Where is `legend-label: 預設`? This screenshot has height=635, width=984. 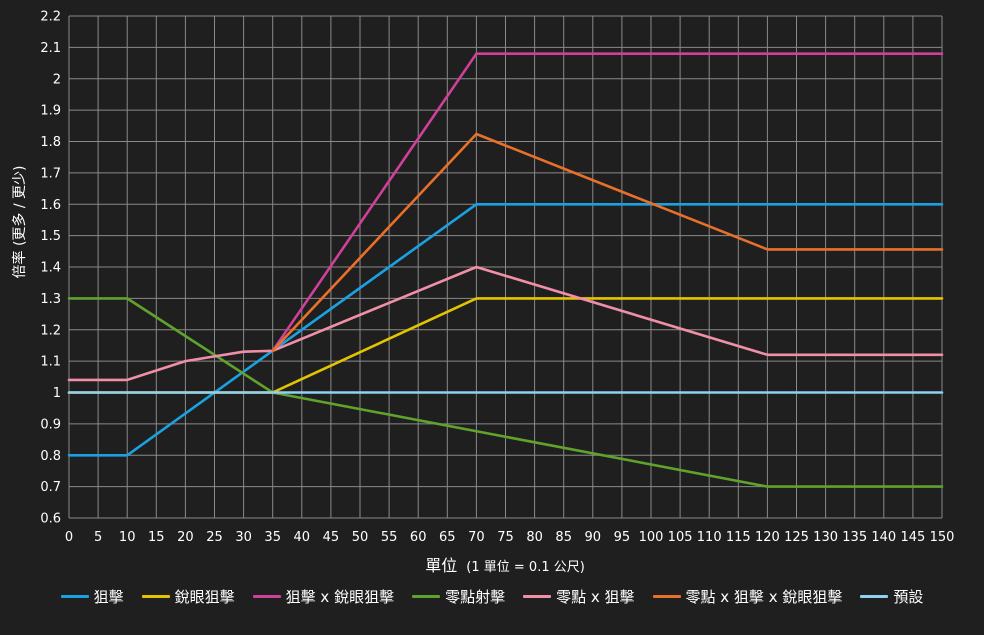 legend-label: 預設 is located at coordinates (908, 596).